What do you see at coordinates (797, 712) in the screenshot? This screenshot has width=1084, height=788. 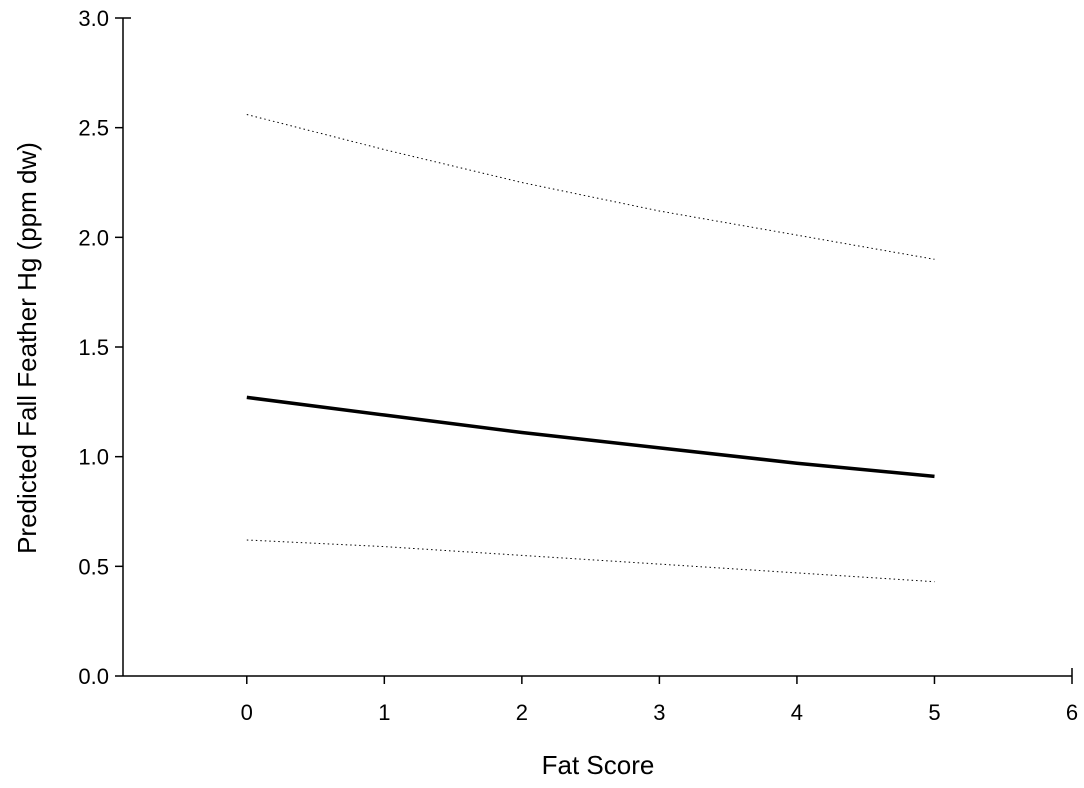 I see `x-tick-label: 4` at bounding box center [797, 712].